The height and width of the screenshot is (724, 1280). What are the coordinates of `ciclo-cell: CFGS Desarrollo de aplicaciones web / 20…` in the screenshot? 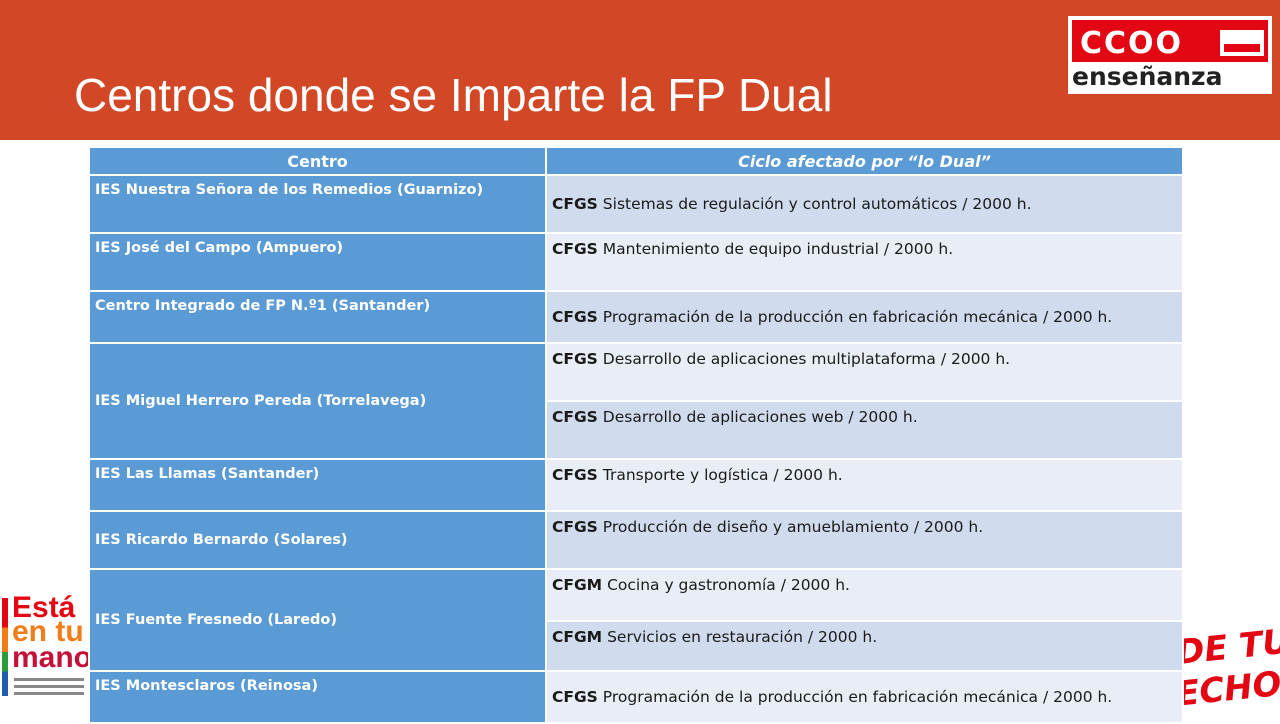 It's located at (864, 430).